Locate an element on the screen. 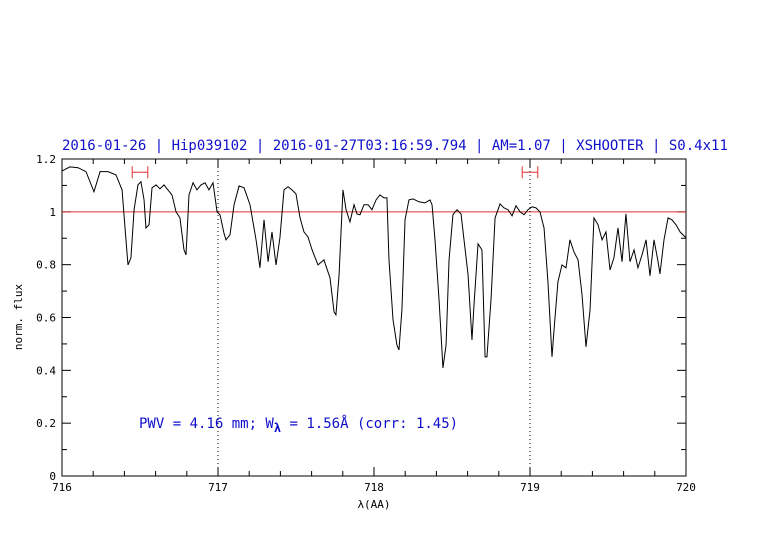  y-tick-label: 0.2 is located at coordinates (46, 423).